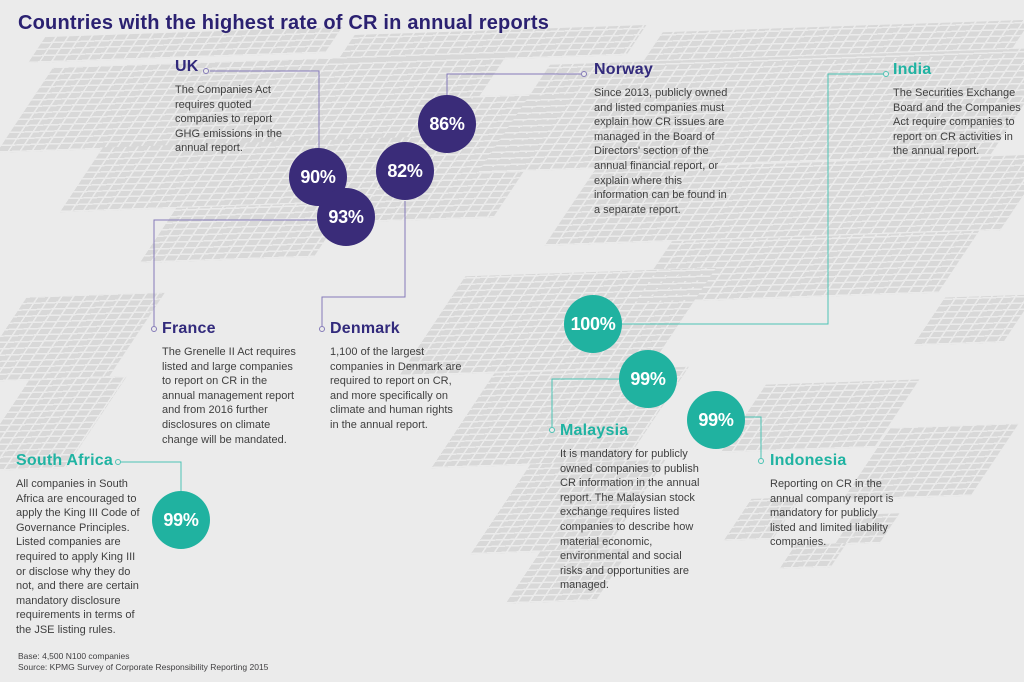 The height and width of the screenshot is (682, 1024). I want to click on france-rate-bubble: 93%, so click(346, 217).